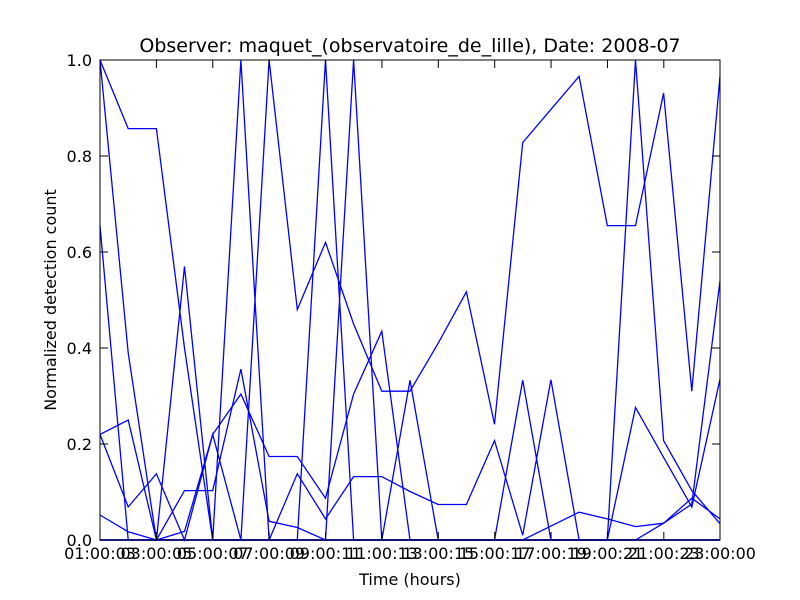  Describe the element at coordinates (79, 540) in the screenshot. I see `y-tick-label: 0.0` at that location.